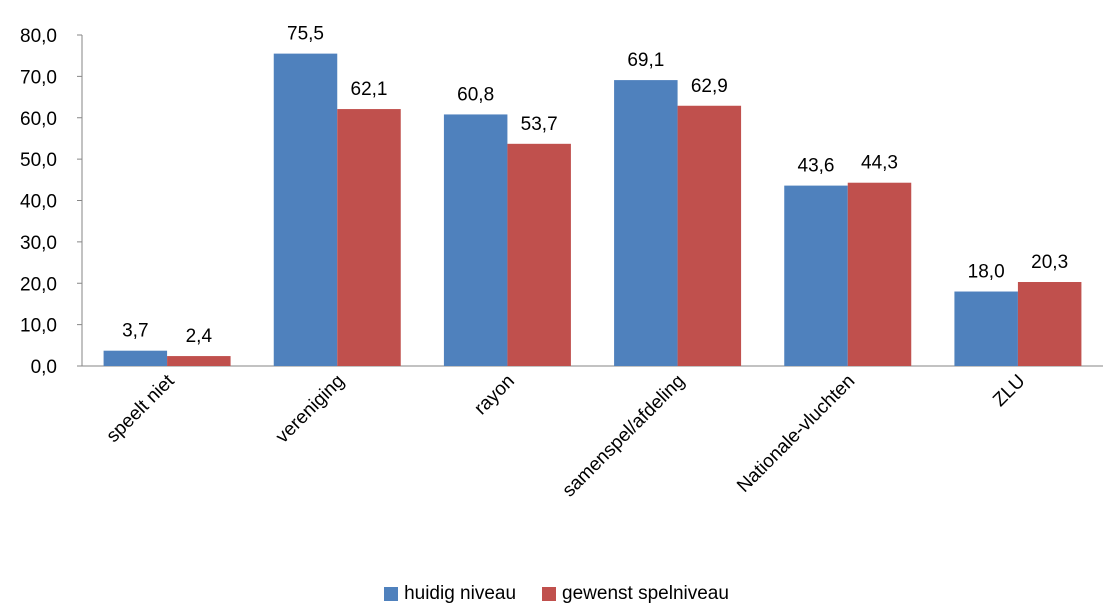 Image resolution: width=1113 pixels, height=608 pixels. What do you see at coordinates (816, 166) in the screenshot?
I see `data-label: 43,6` at bounding box center [816, 166].